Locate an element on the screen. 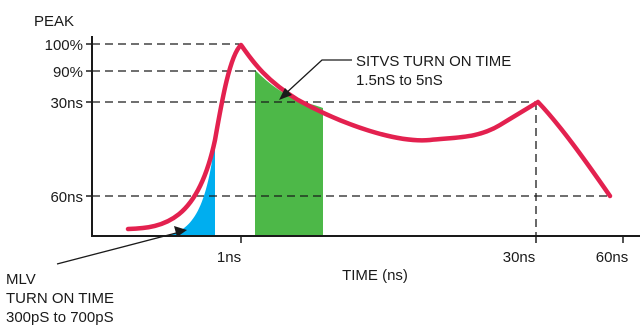 This screenshot has width=644, height=333. mlv-pointer-line is located at coordinates (118, 248).